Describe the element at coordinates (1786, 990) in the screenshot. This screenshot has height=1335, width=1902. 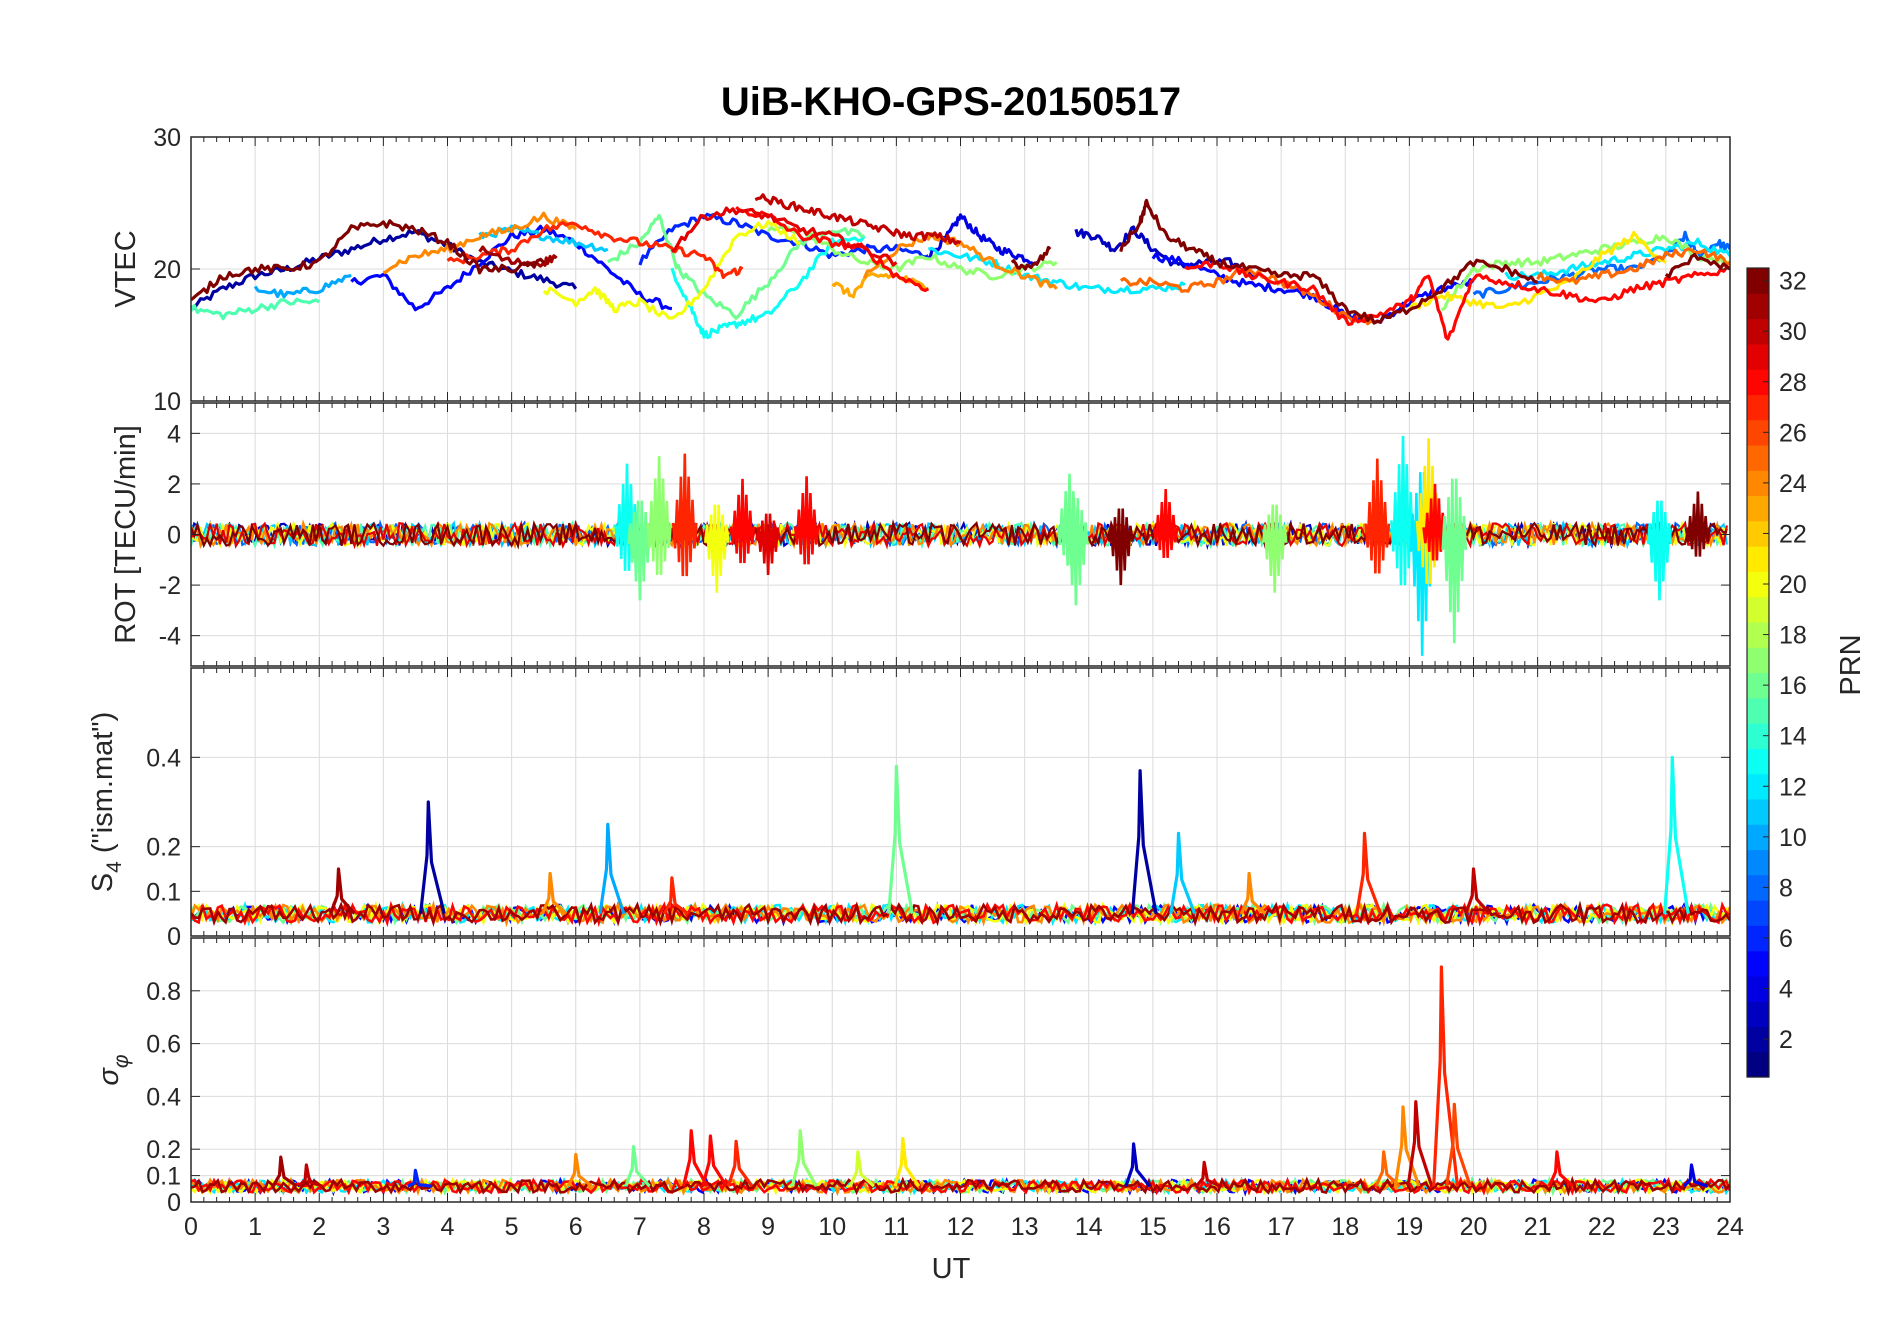
I see `colorbar-tick-label: 4` at that location.